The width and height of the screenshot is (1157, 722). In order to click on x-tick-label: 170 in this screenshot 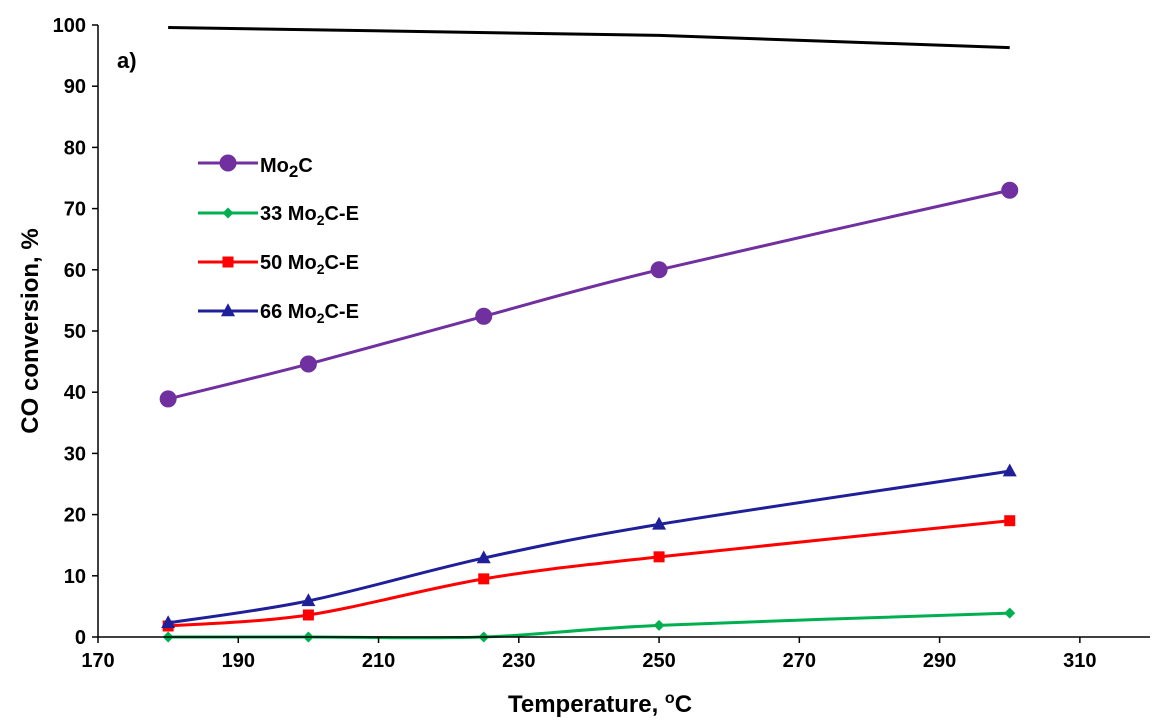, I will do `click(97, 661)`.